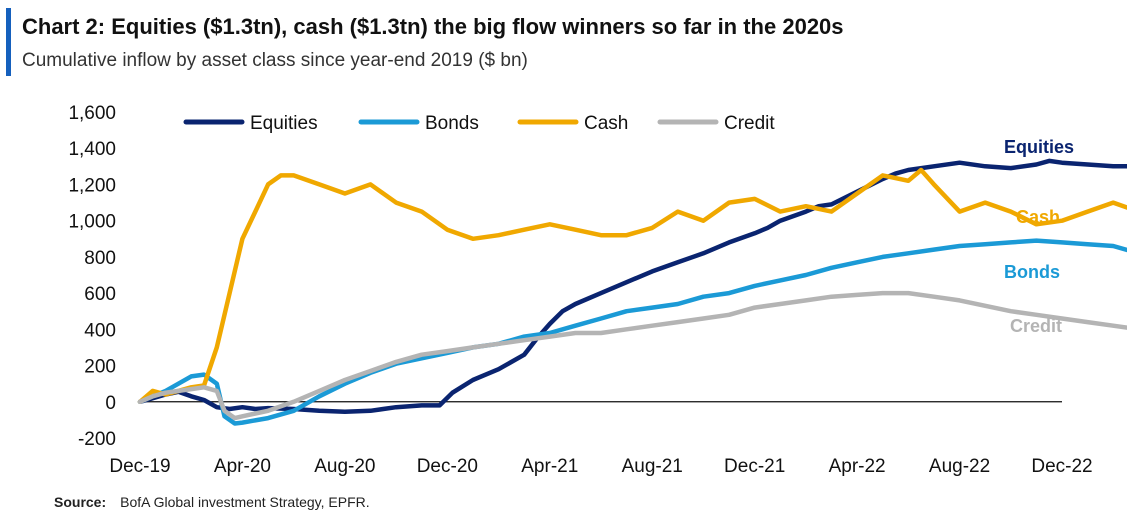  What do you see at coordinates (110, 403) in the screenshot?
I see `y-tick-label: 0` at bounding box center [110, 403].